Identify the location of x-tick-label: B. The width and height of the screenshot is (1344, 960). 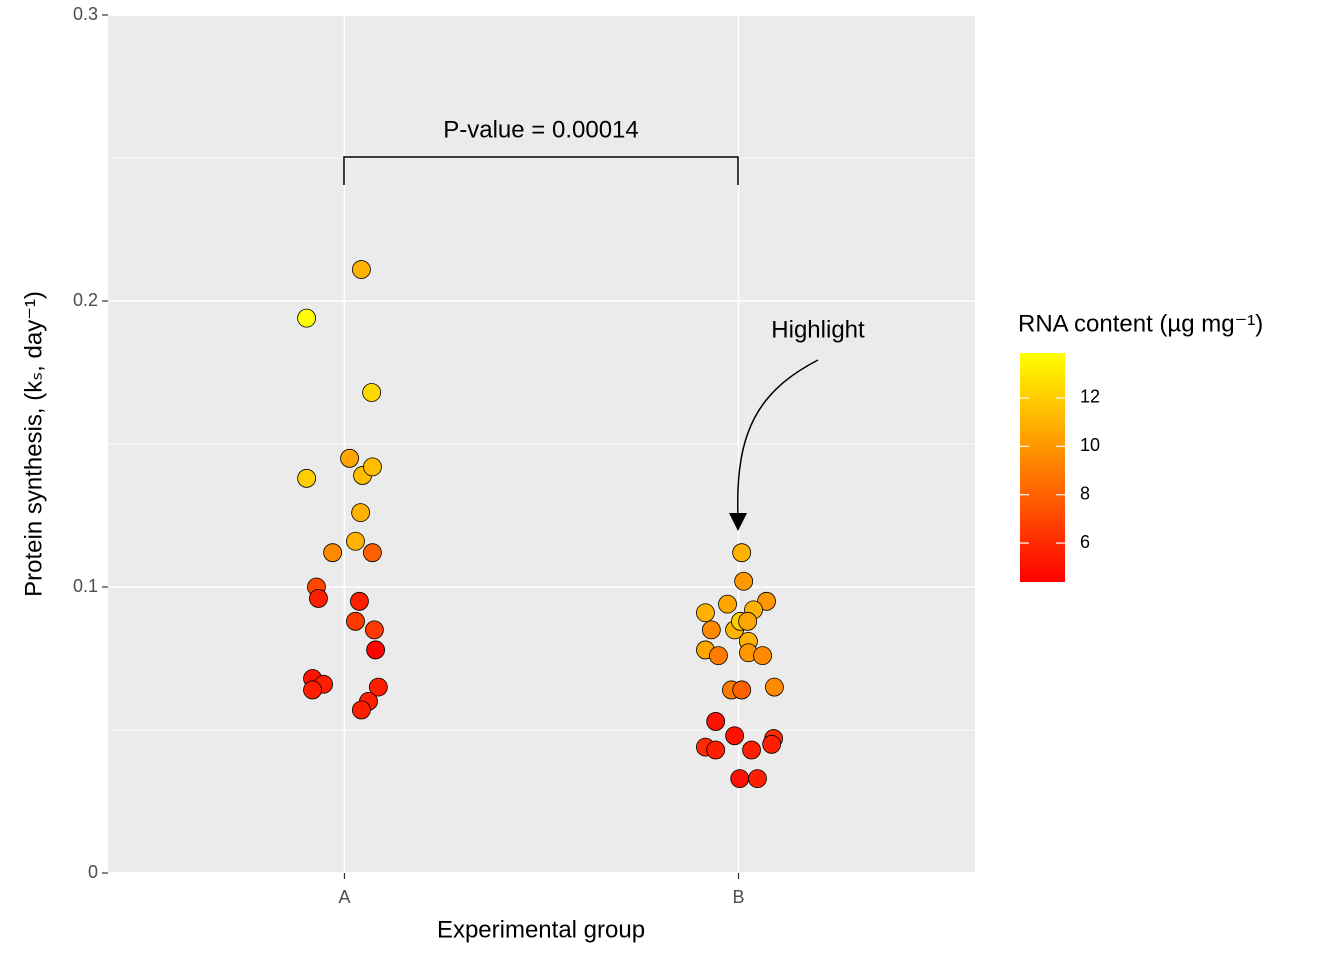
(739, 897).